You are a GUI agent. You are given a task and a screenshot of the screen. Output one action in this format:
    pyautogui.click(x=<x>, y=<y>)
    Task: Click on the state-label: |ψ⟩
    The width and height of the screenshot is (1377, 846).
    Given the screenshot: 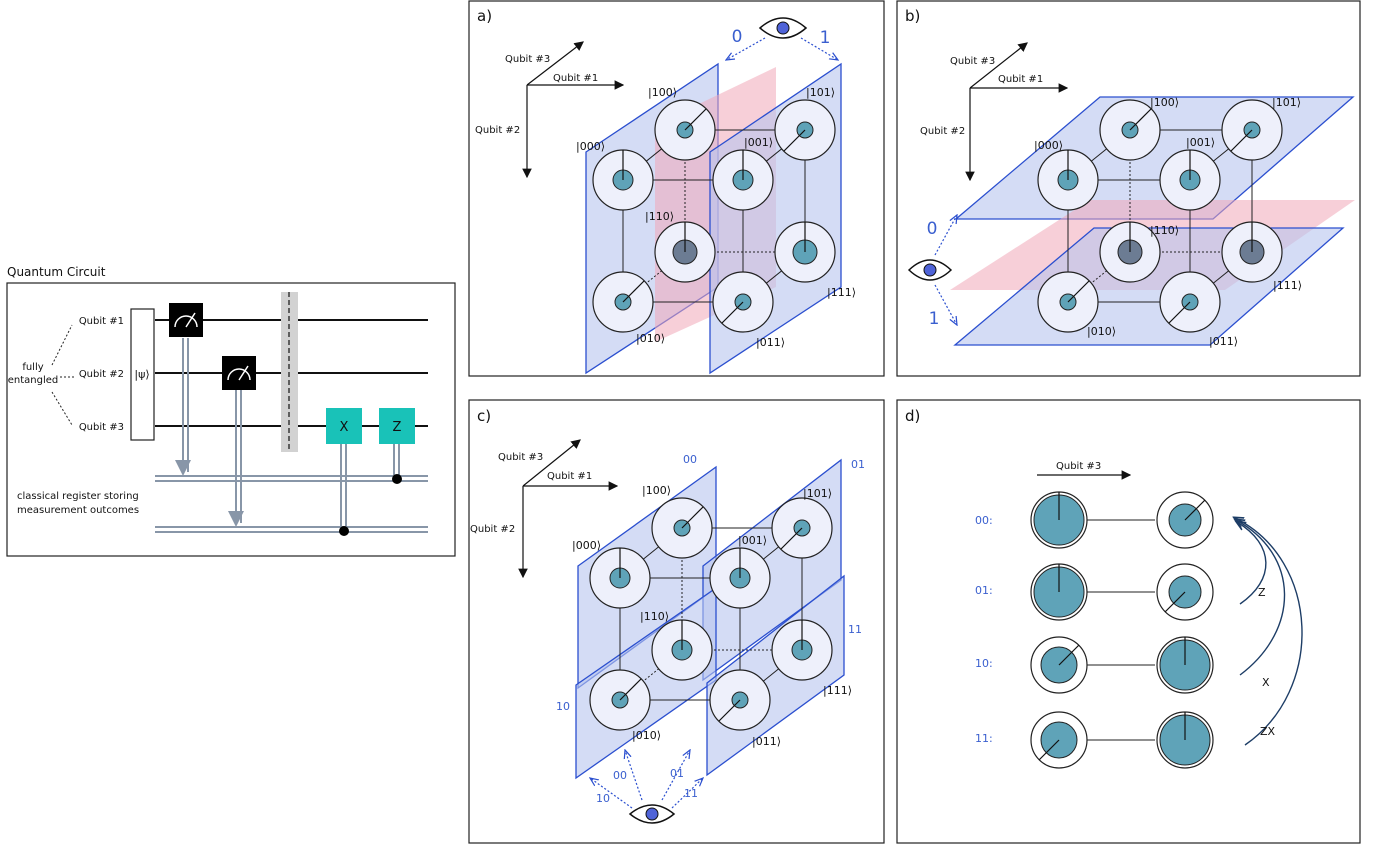 What is the action you would take?
    pyautogui.click(x=141, y=374)
    